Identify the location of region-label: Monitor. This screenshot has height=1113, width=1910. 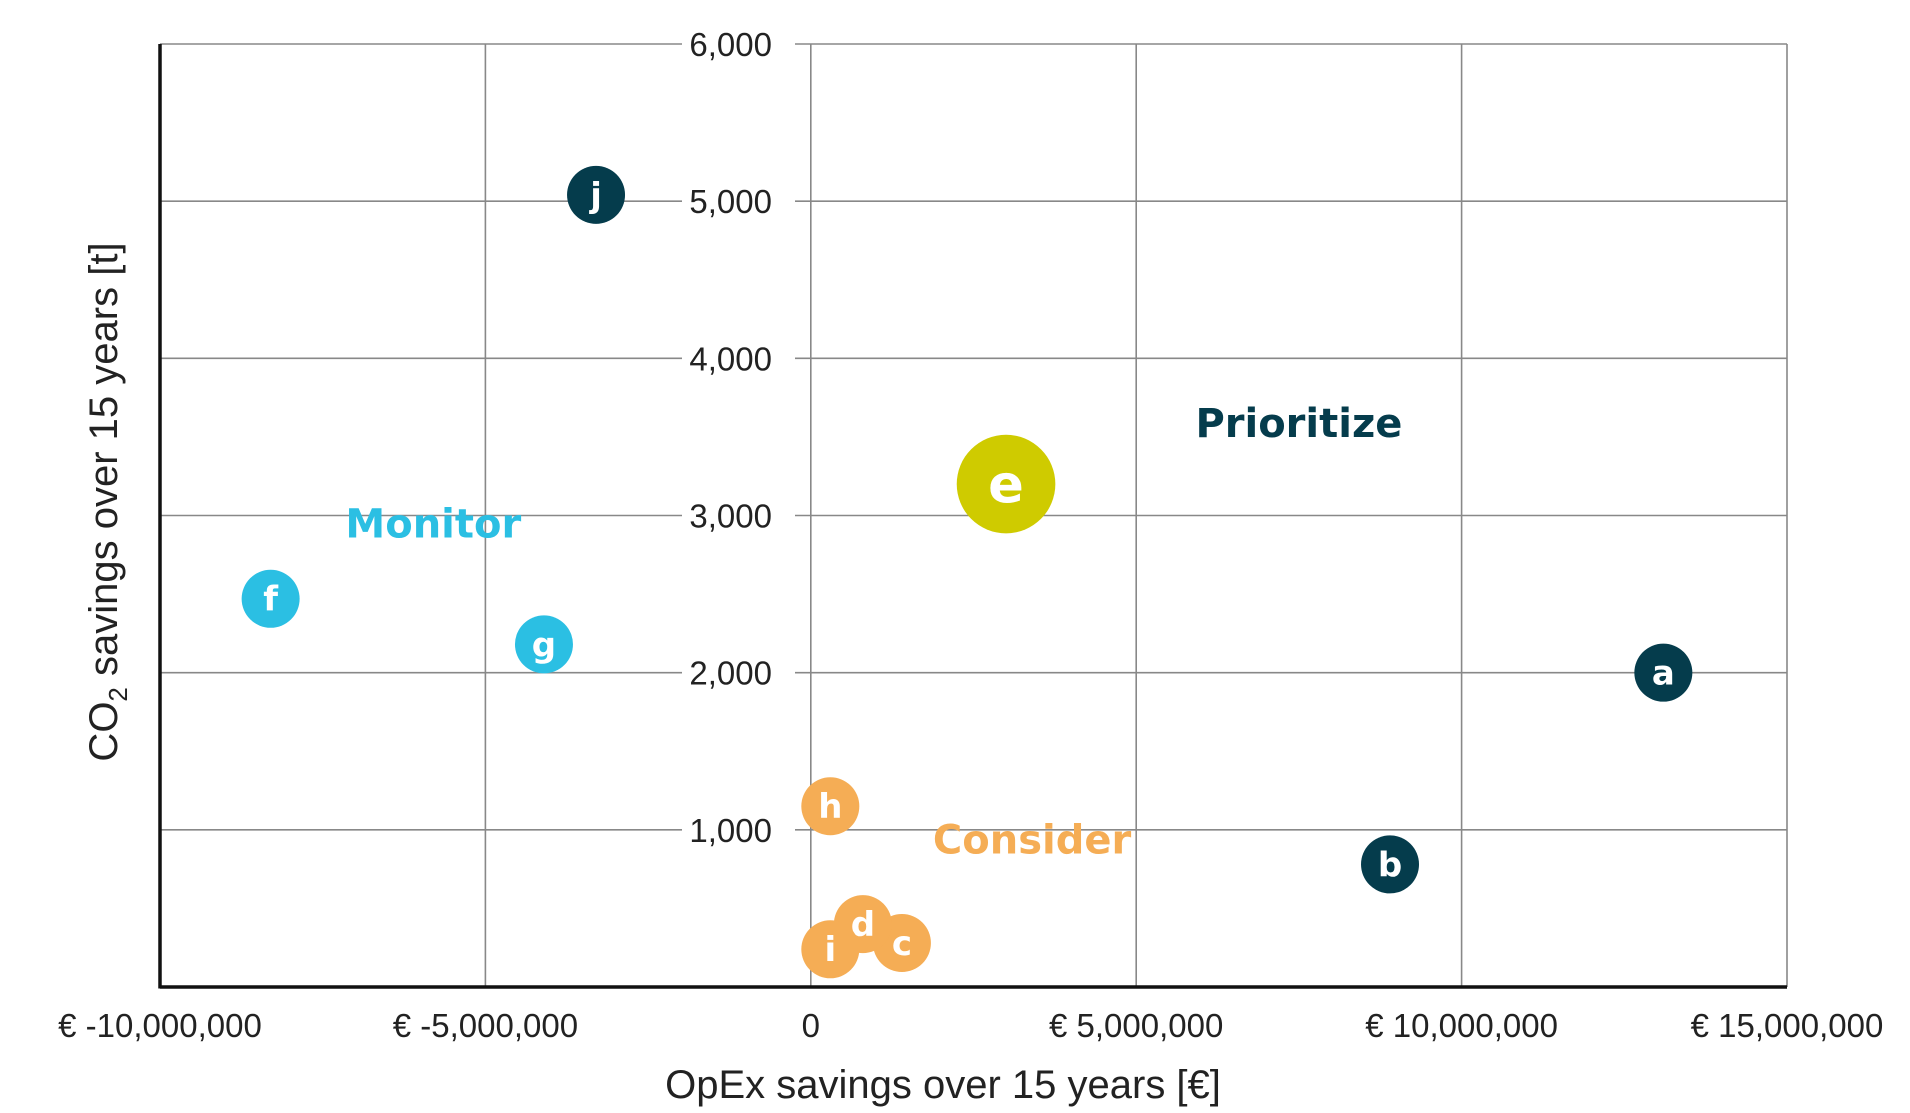
(433, 525).